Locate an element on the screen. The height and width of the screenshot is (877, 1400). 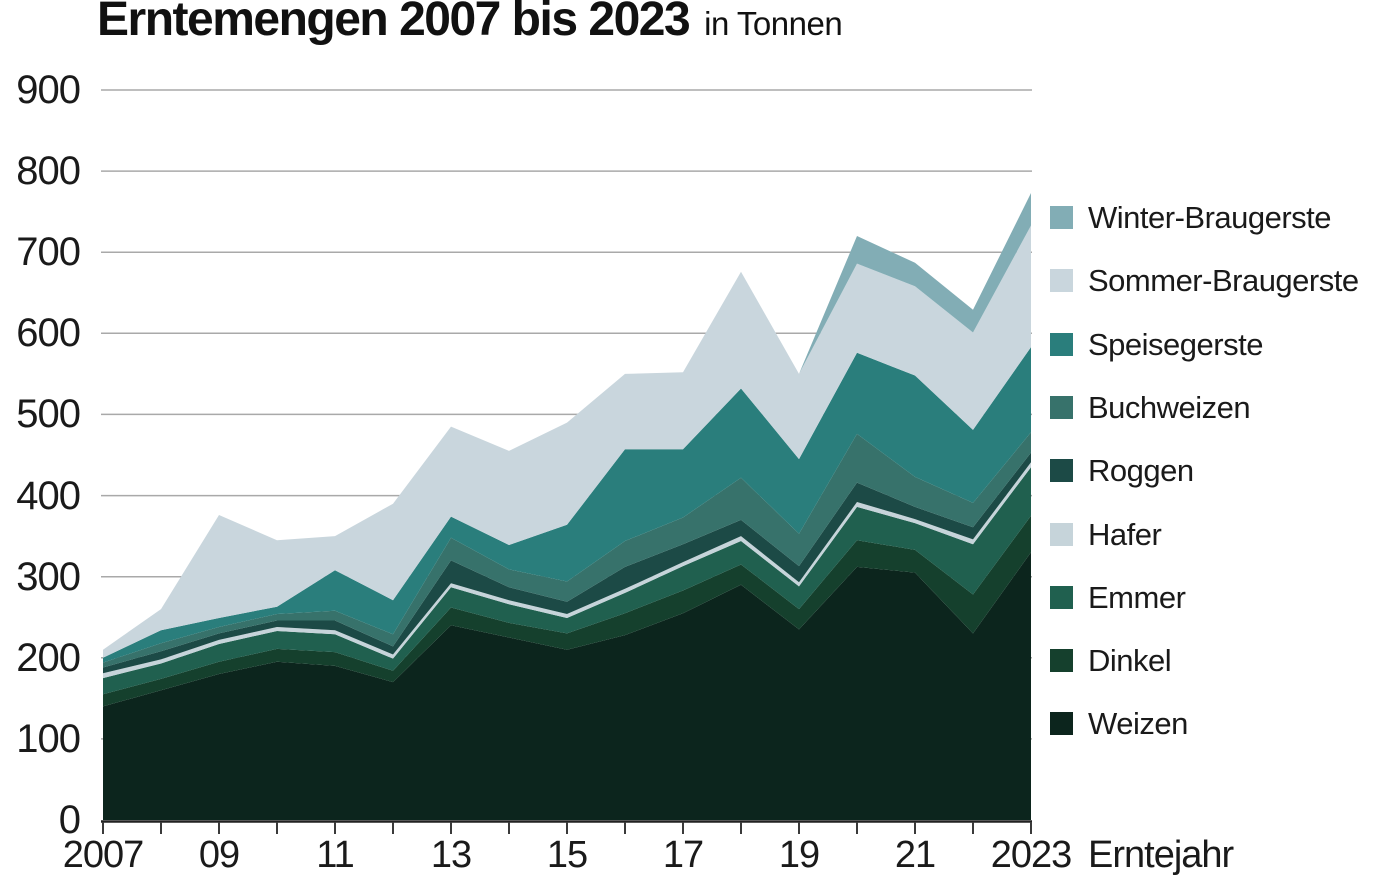
y-axis-tick-label-600: 600 is located at coordinates (48, 333).